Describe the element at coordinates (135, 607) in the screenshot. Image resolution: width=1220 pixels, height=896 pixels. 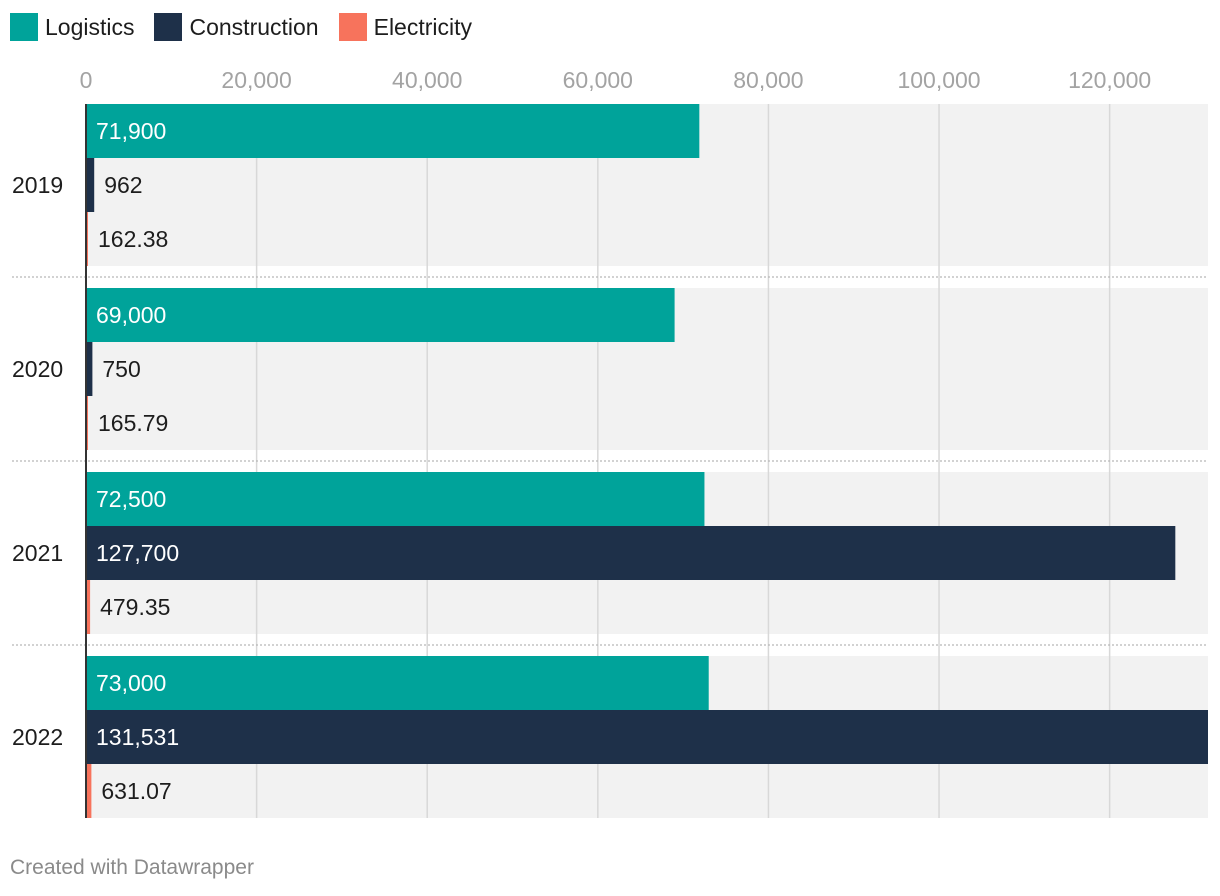
I see `value-label-electricity-2021: 479.35` at that location.